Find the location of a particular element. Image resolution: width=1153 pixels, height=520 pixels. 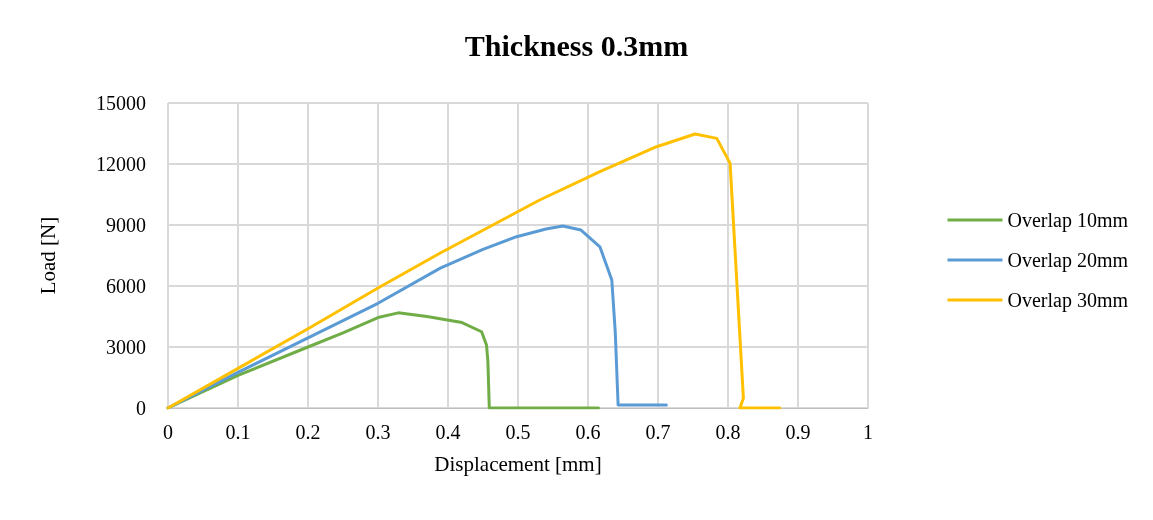

x-tick-label: 0 is located at coordinates (168, 432).